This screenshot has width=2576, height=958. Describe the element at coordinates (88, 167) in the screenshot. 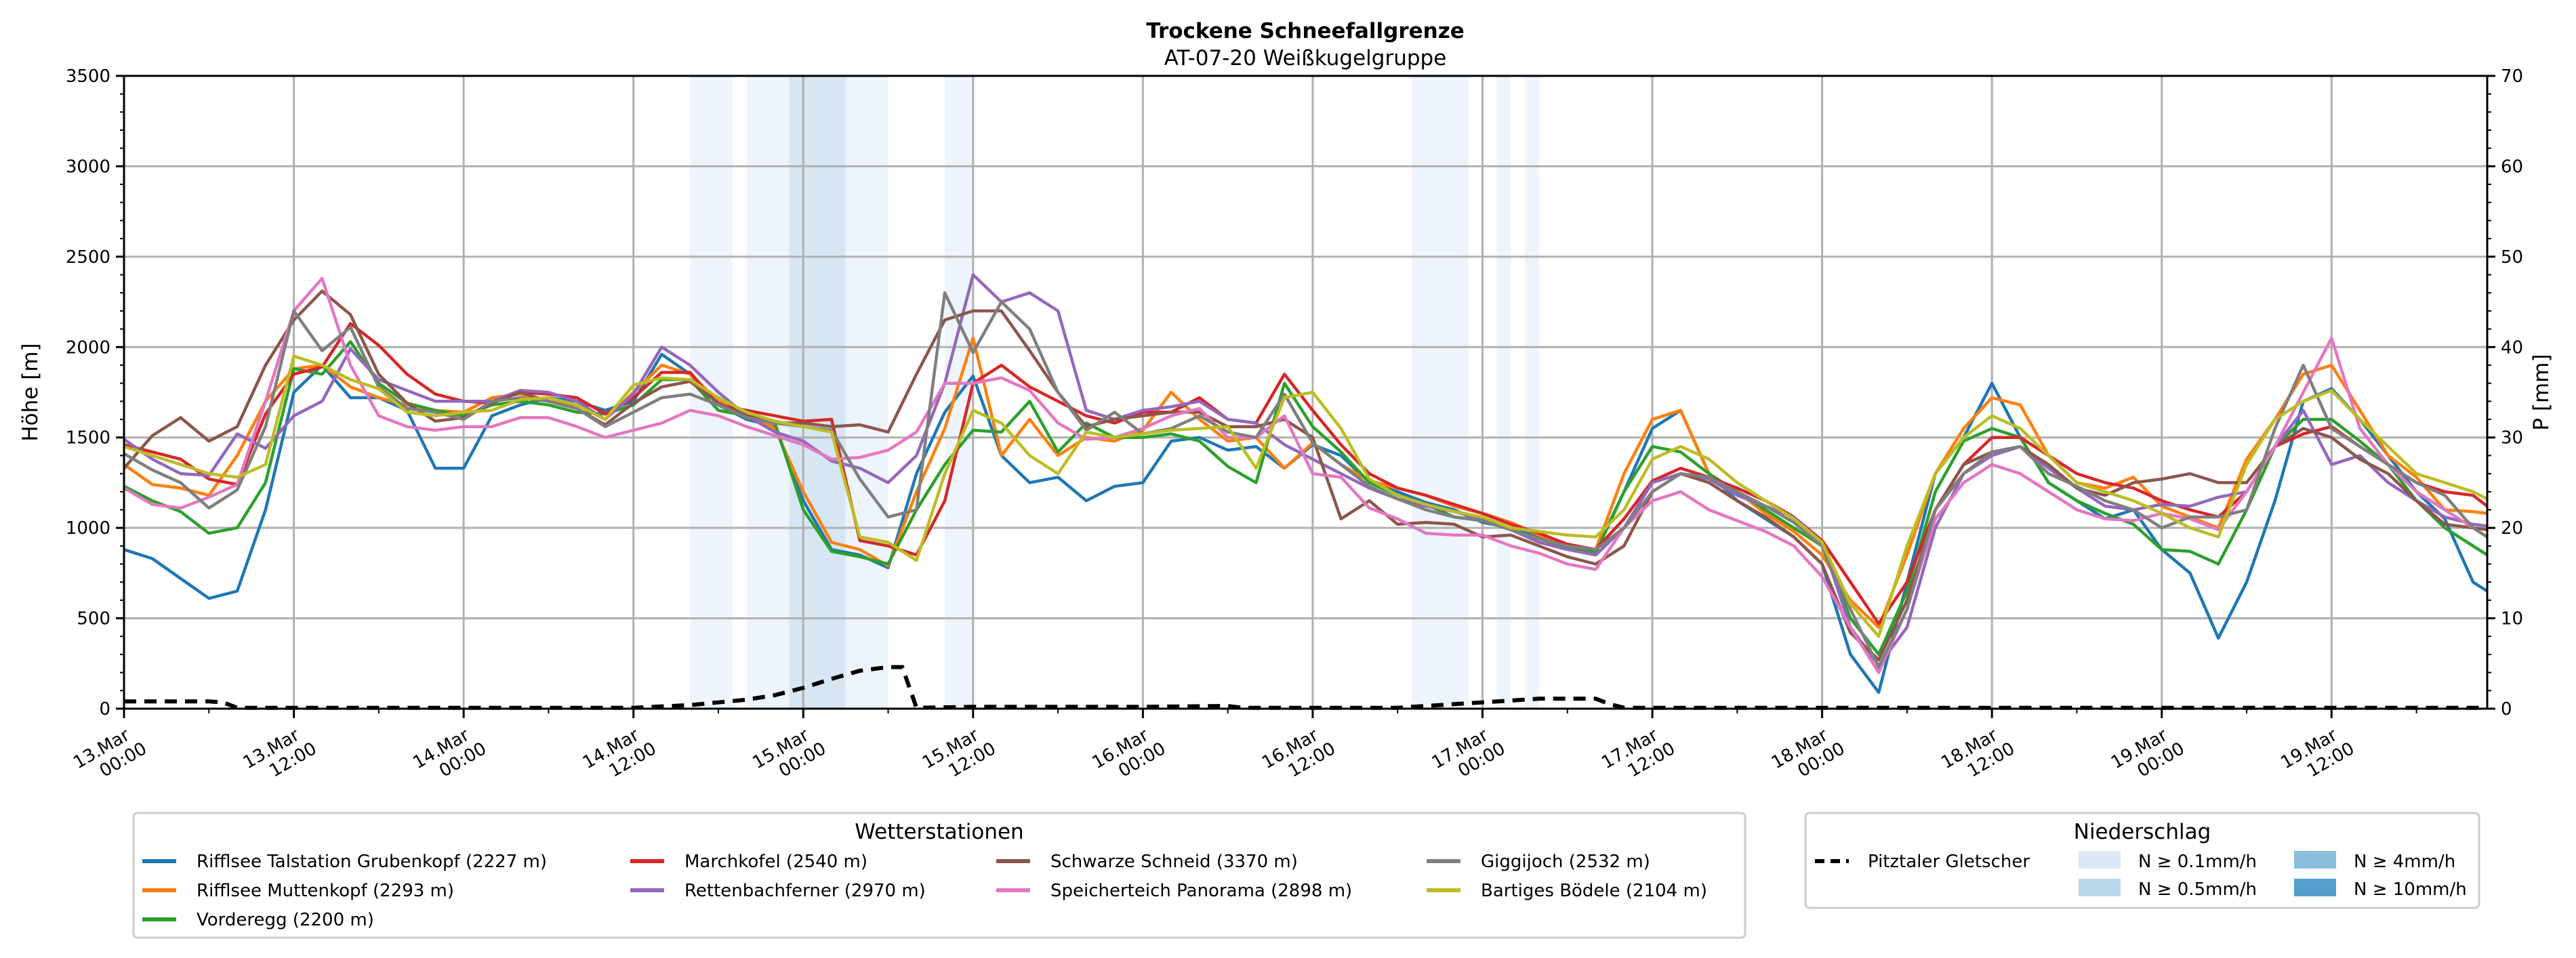

I see `y-tick-label: 3000` at that location.